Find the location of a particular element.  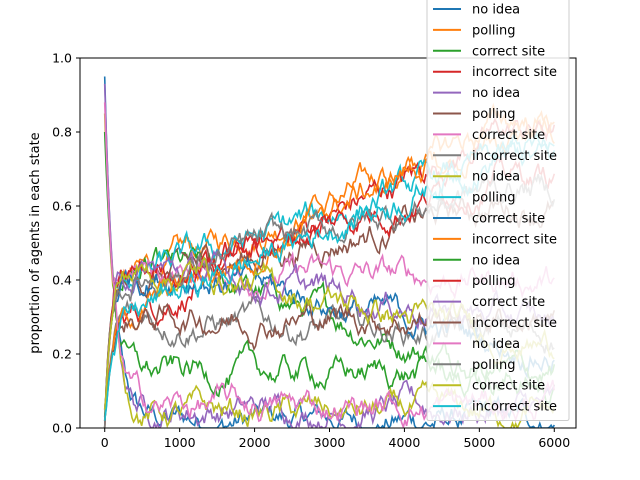

y-tick-label: 1.0 is located at coordinates (62, 58).